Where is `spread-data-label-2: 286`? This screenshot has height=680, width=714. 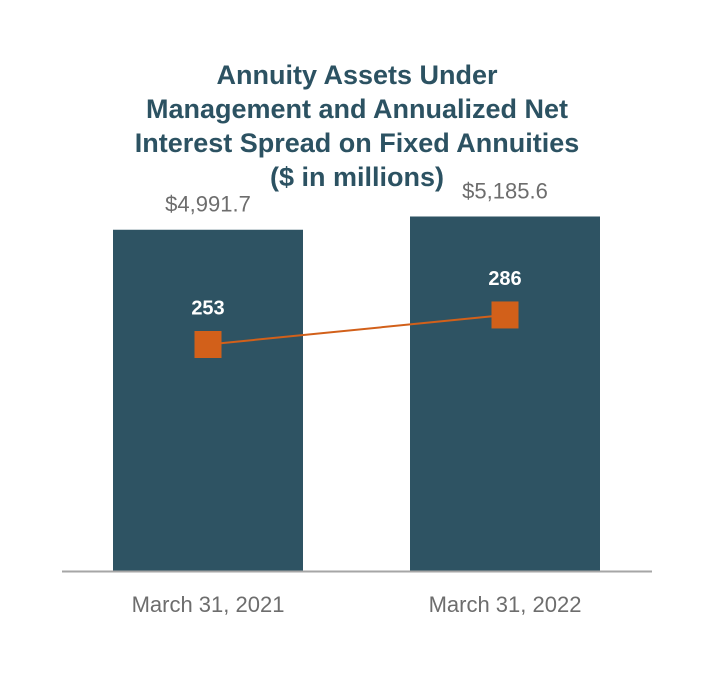 spread-data-label-2: 286 is located at coordinates (504, 279).